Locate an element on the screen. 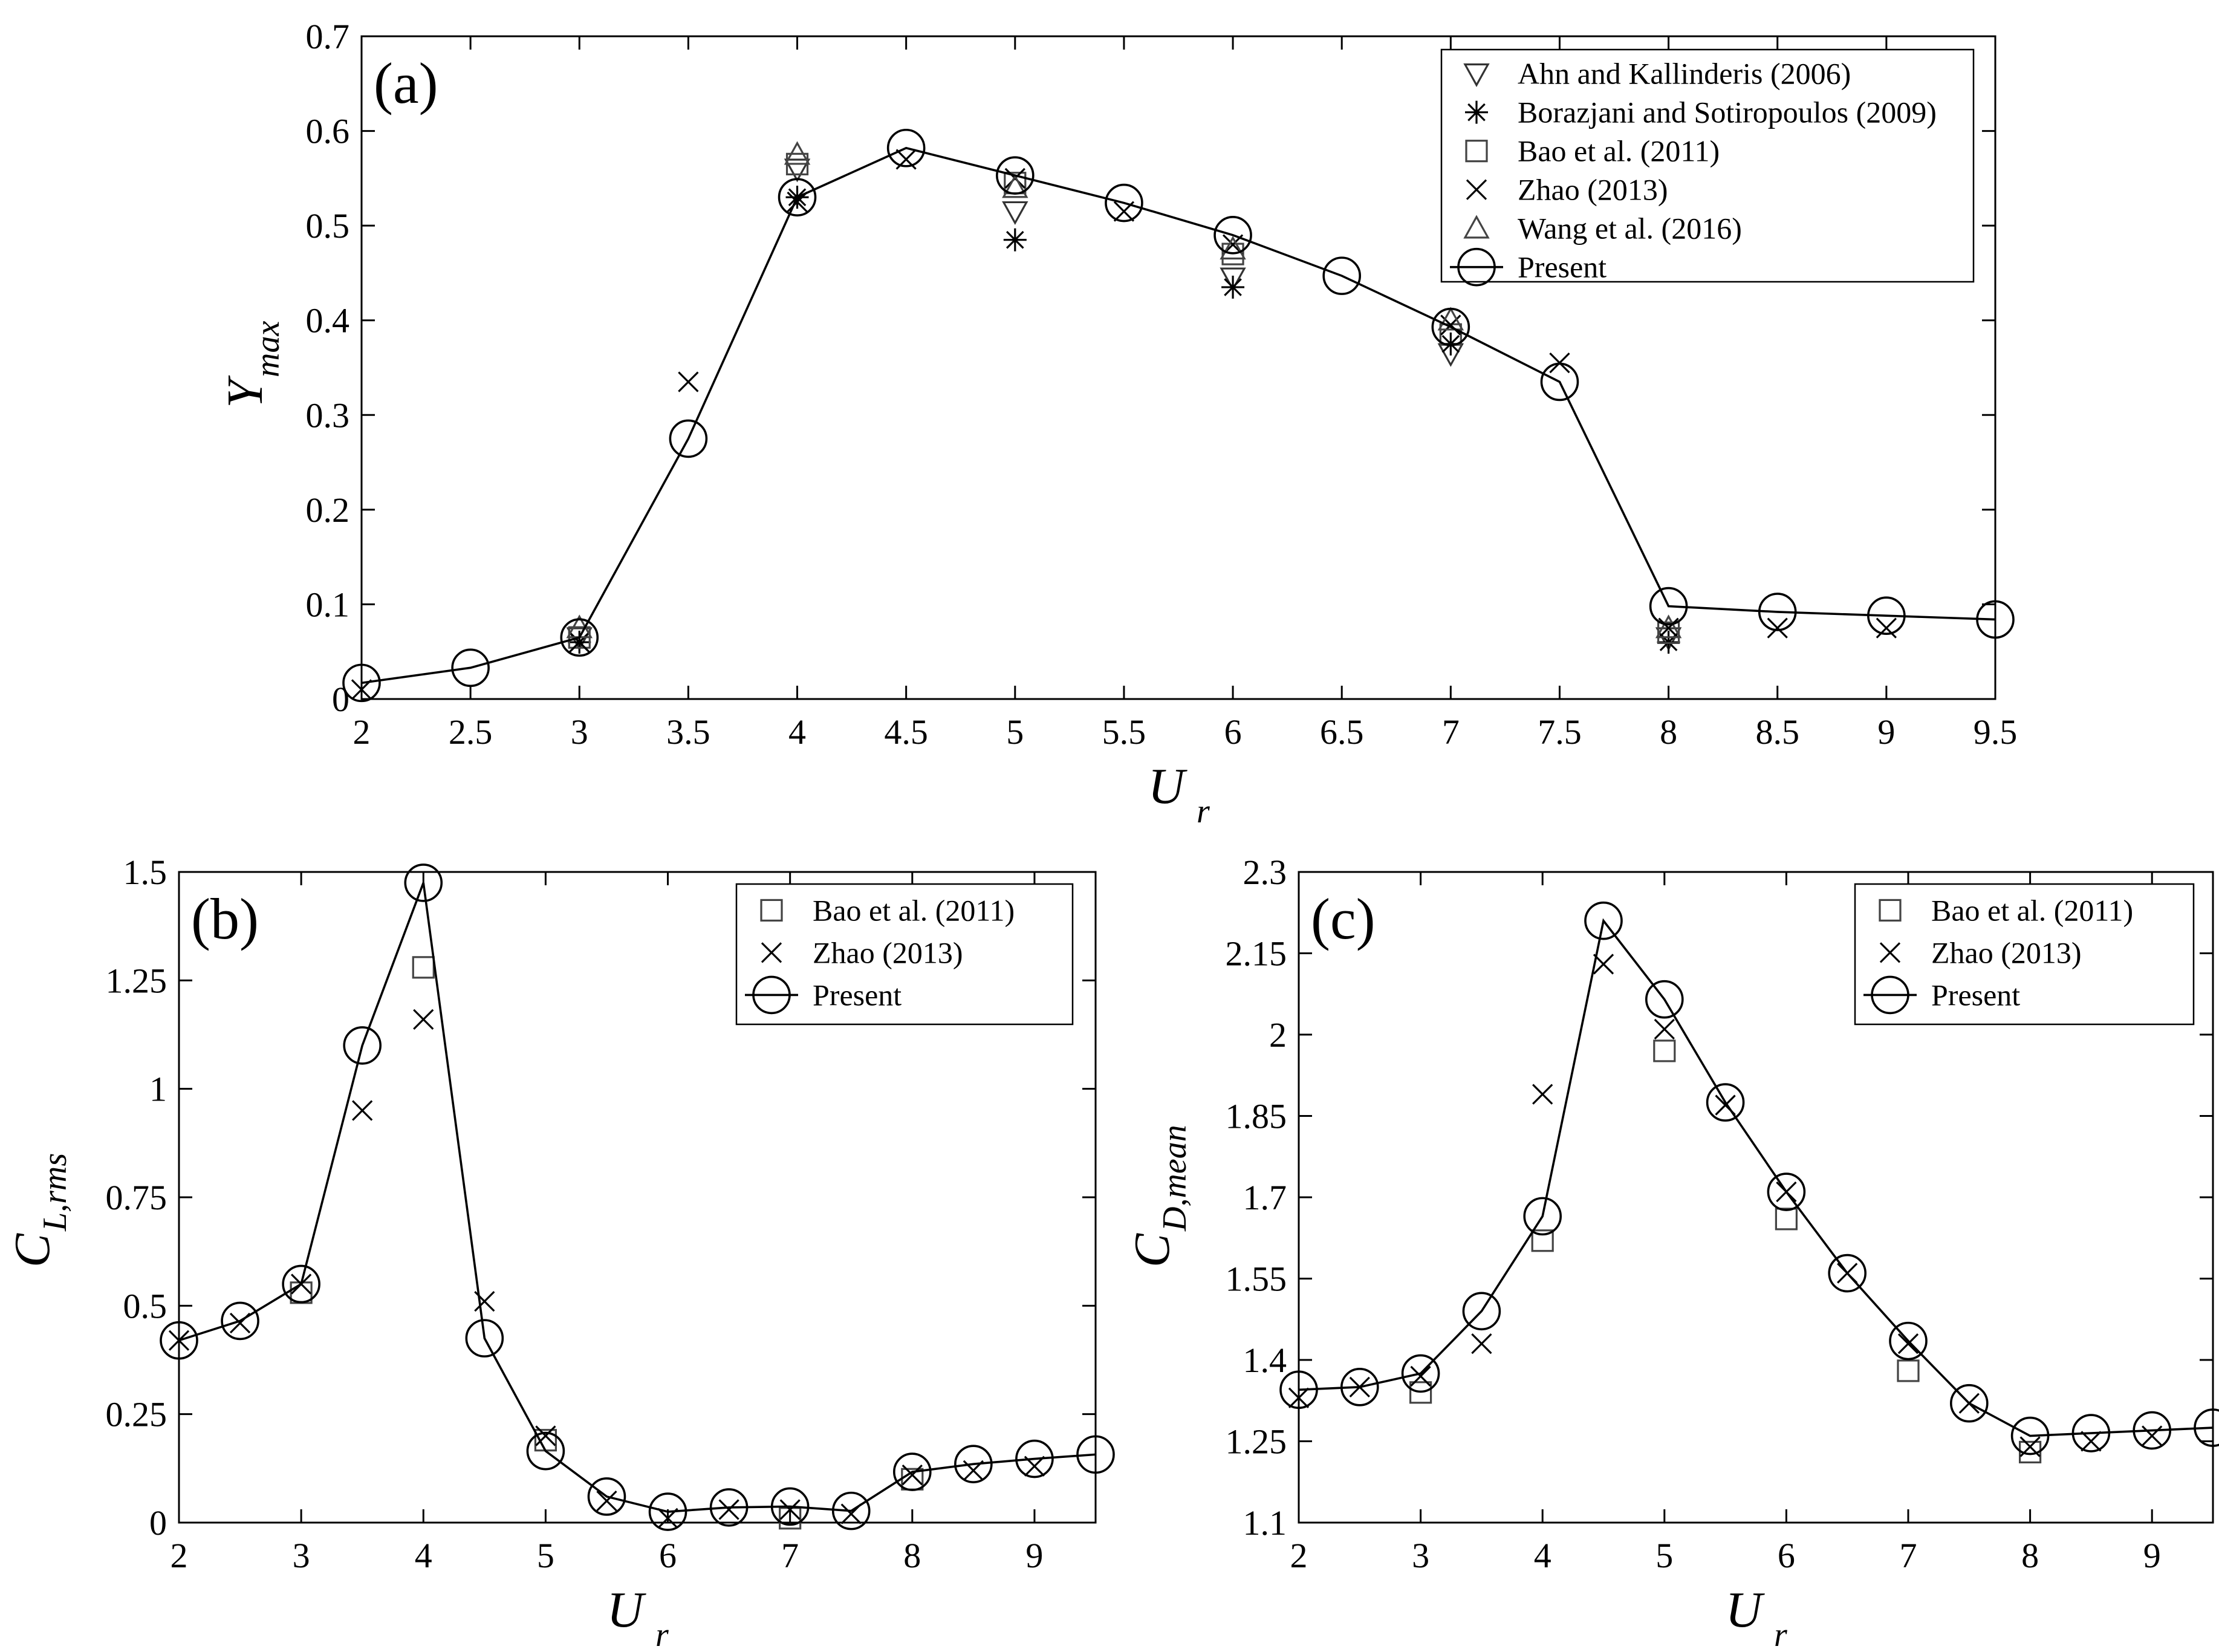  y-tick-label: 1.4 is located at coordinates (1265, 1360).